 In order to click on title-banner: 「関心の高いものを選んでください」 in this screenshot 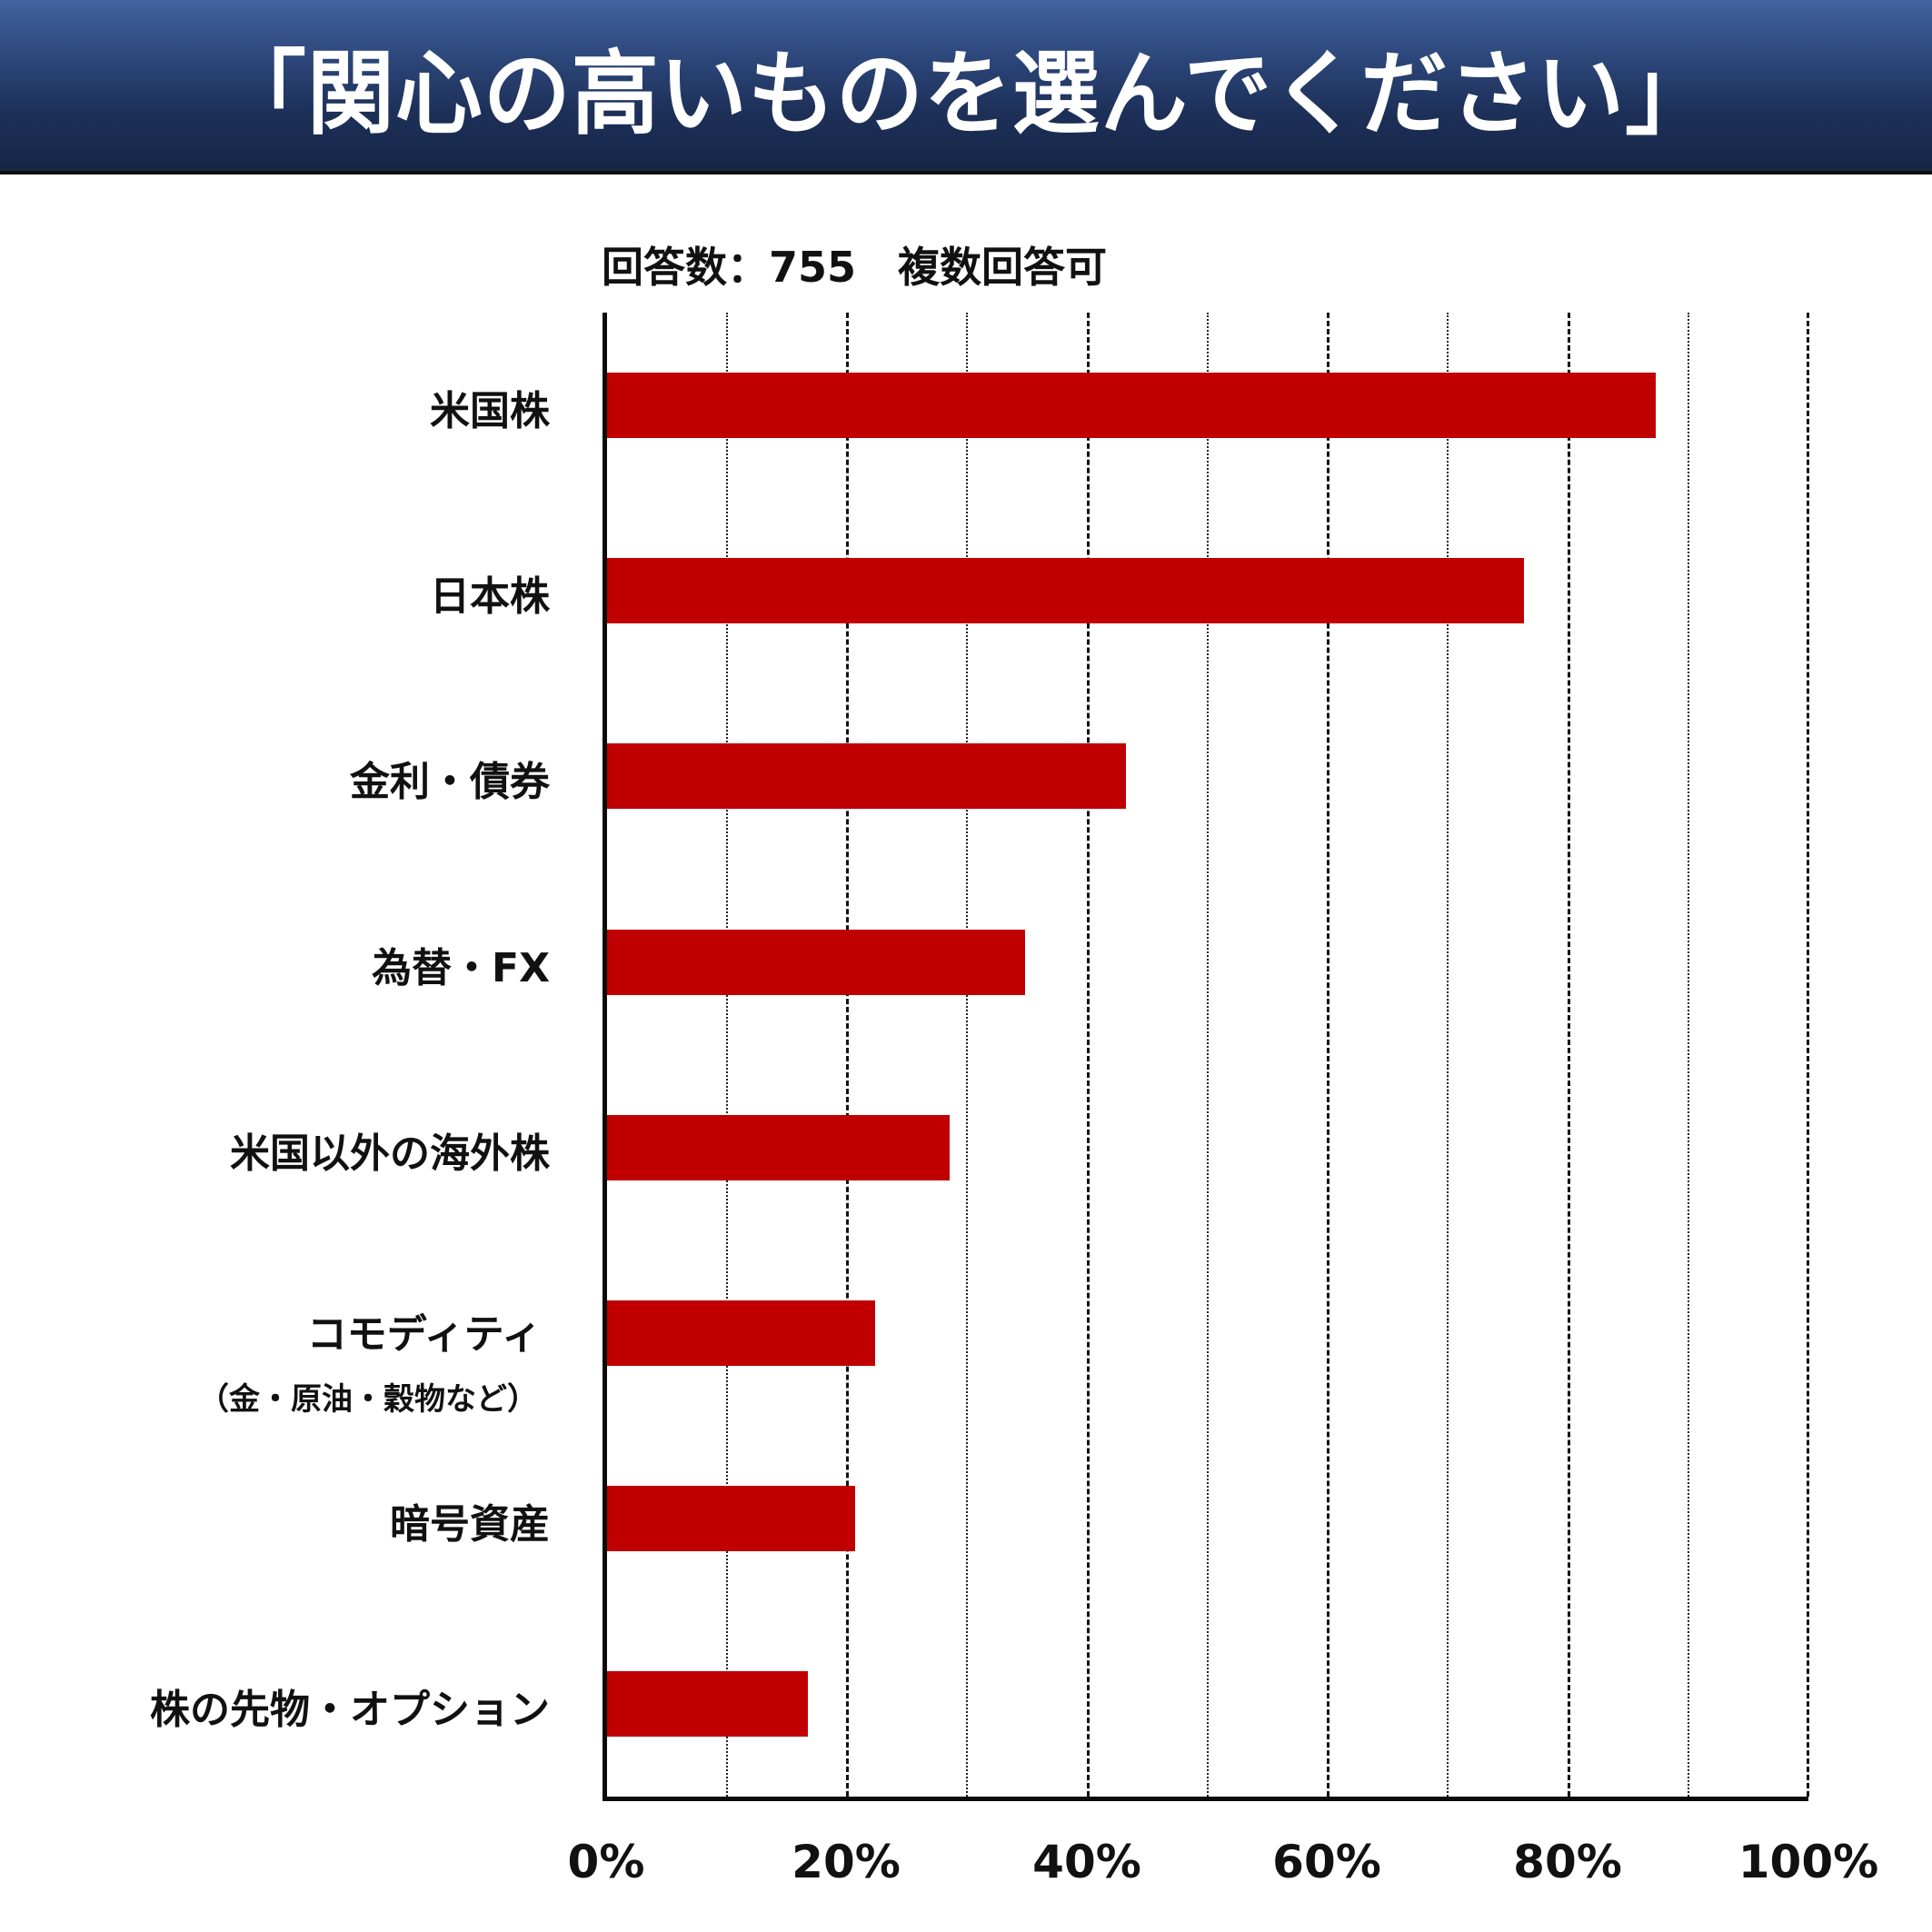, I will do `click(966, 87)`.